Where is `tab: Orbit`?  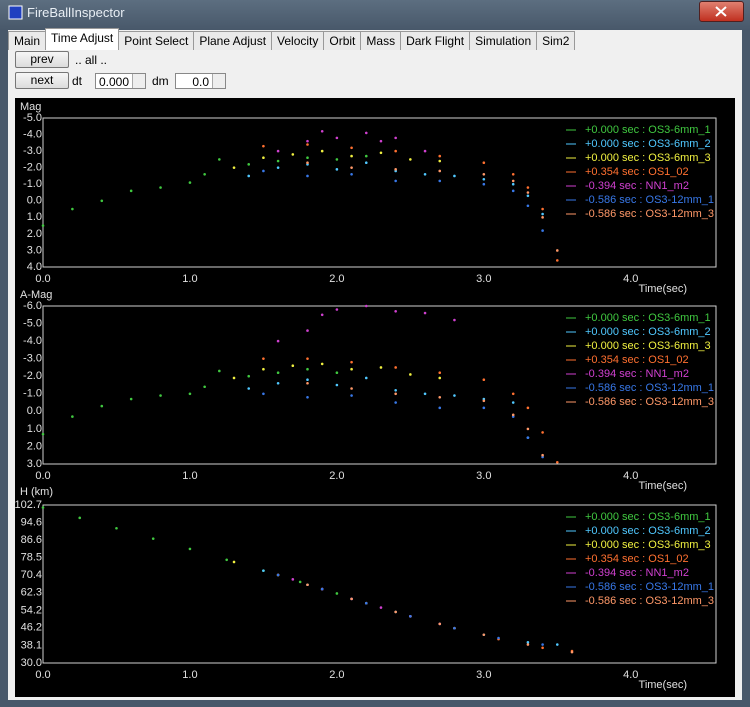
tab: Orbit is located at coordinates (342, 40).